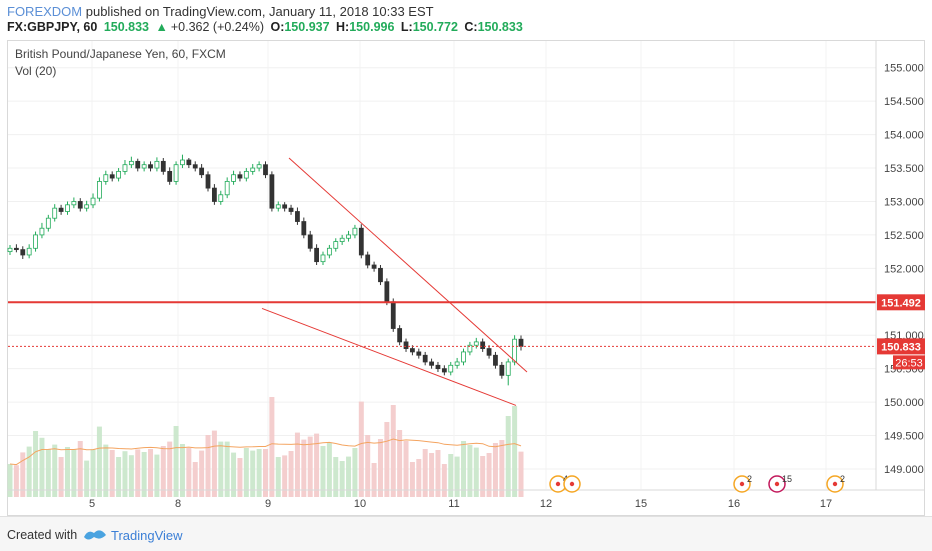 This screenshot has width=932, height=551. Describe the element at coordinates (471, 27) in the screenshot. I see `close-label: C:` at that location.